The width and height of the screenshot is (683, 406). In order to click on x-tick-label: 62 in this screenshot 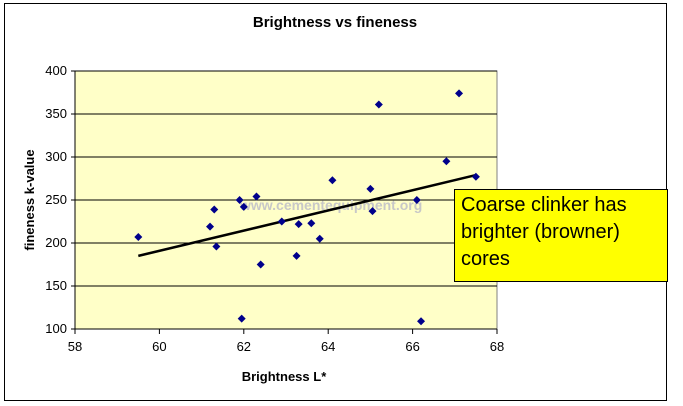, I will do `click(244, 346)`.